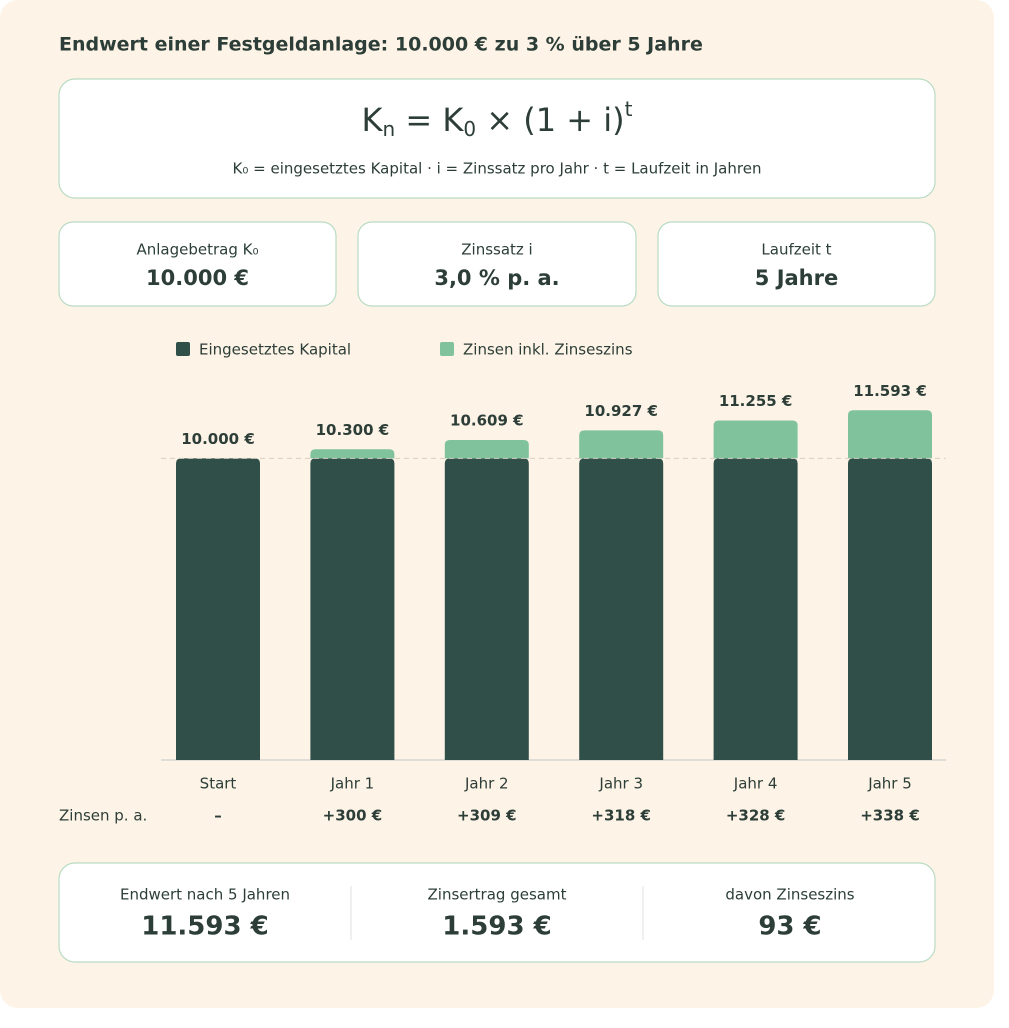 This screenshot has height=1028, width=1009. I want to click on total-label: 10.609 €, so click(487, 420).